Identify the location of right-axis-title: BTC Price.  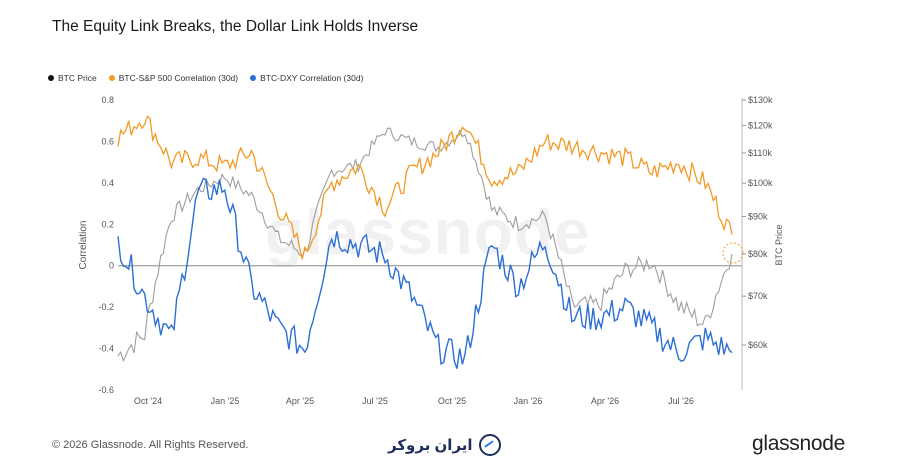
(779, 244).